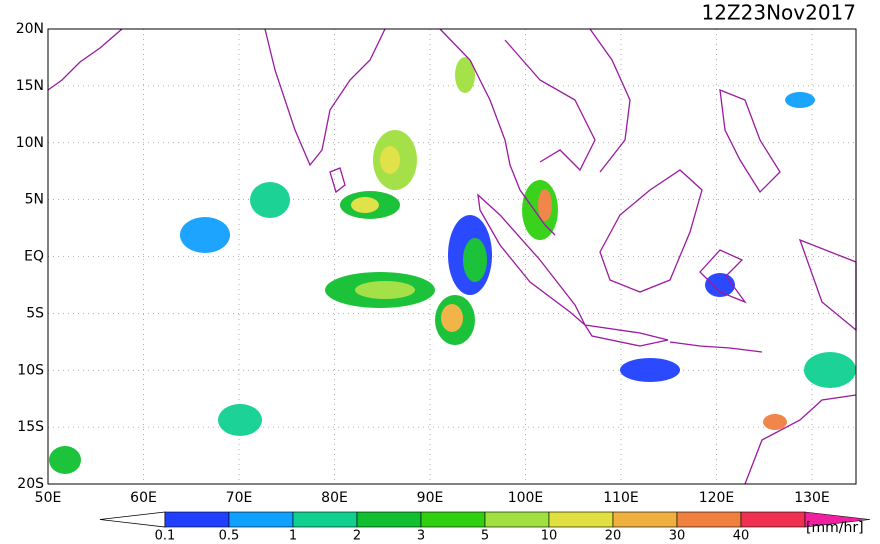  I want to click on colorbar-label: 40, so click(741, 536).